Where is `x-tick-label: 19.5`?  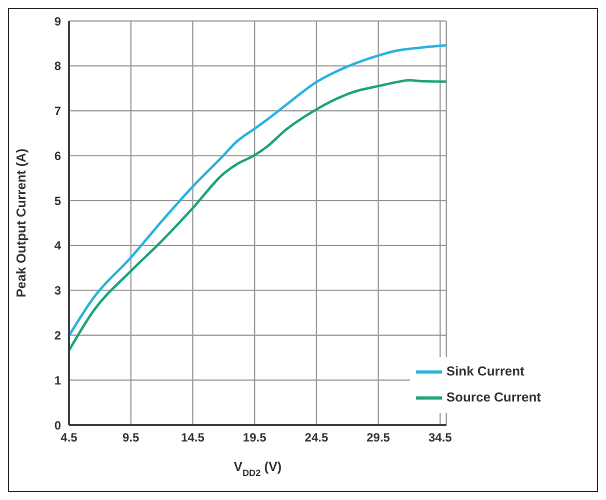
x-tick-label: 19.5 is located at coordinates (254, 437).